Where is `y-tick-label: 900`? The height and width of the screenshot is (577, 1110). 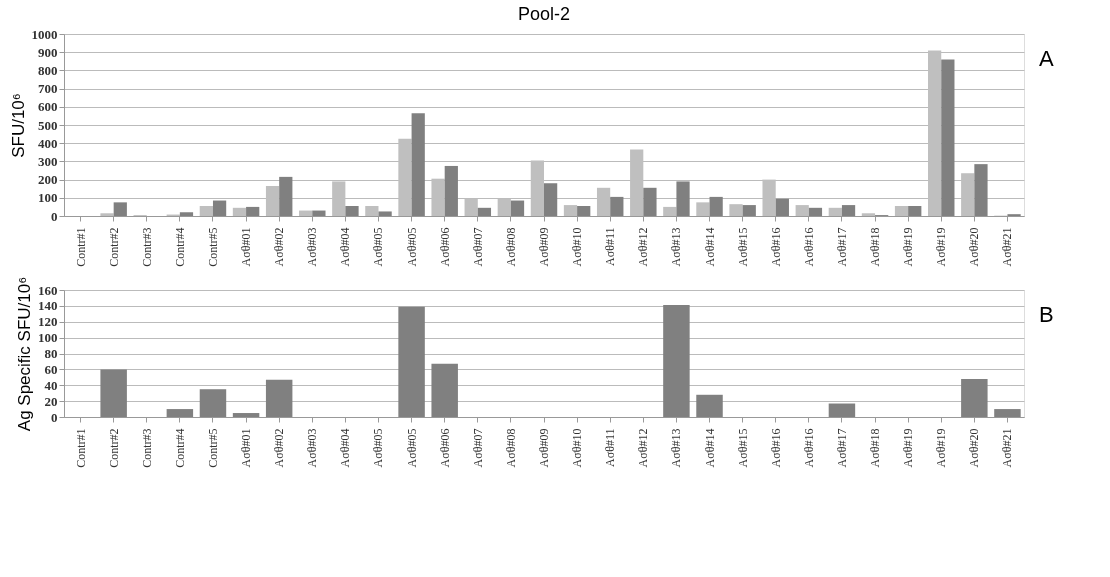
y-tick-label: 900 is located at coordinates (48, 52).